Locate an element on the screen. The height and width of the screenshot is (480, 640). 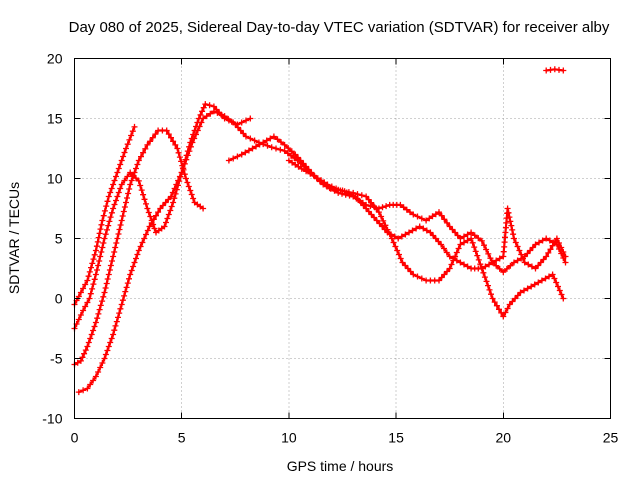
x-tick-label: 25 is located at coordinates (611, 438).